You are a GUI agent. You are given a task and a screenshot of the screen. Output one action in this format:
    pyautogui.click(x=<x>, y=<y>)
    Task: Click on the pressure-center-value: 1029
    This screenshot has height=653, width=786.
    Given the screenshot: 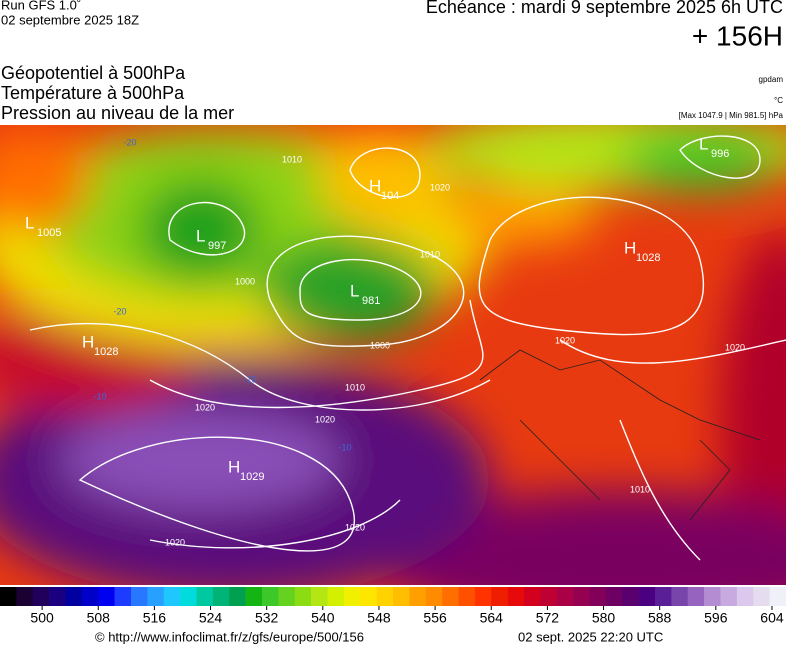 What is the action you would take?
    pyautogui.click(x=252, y=477)
    